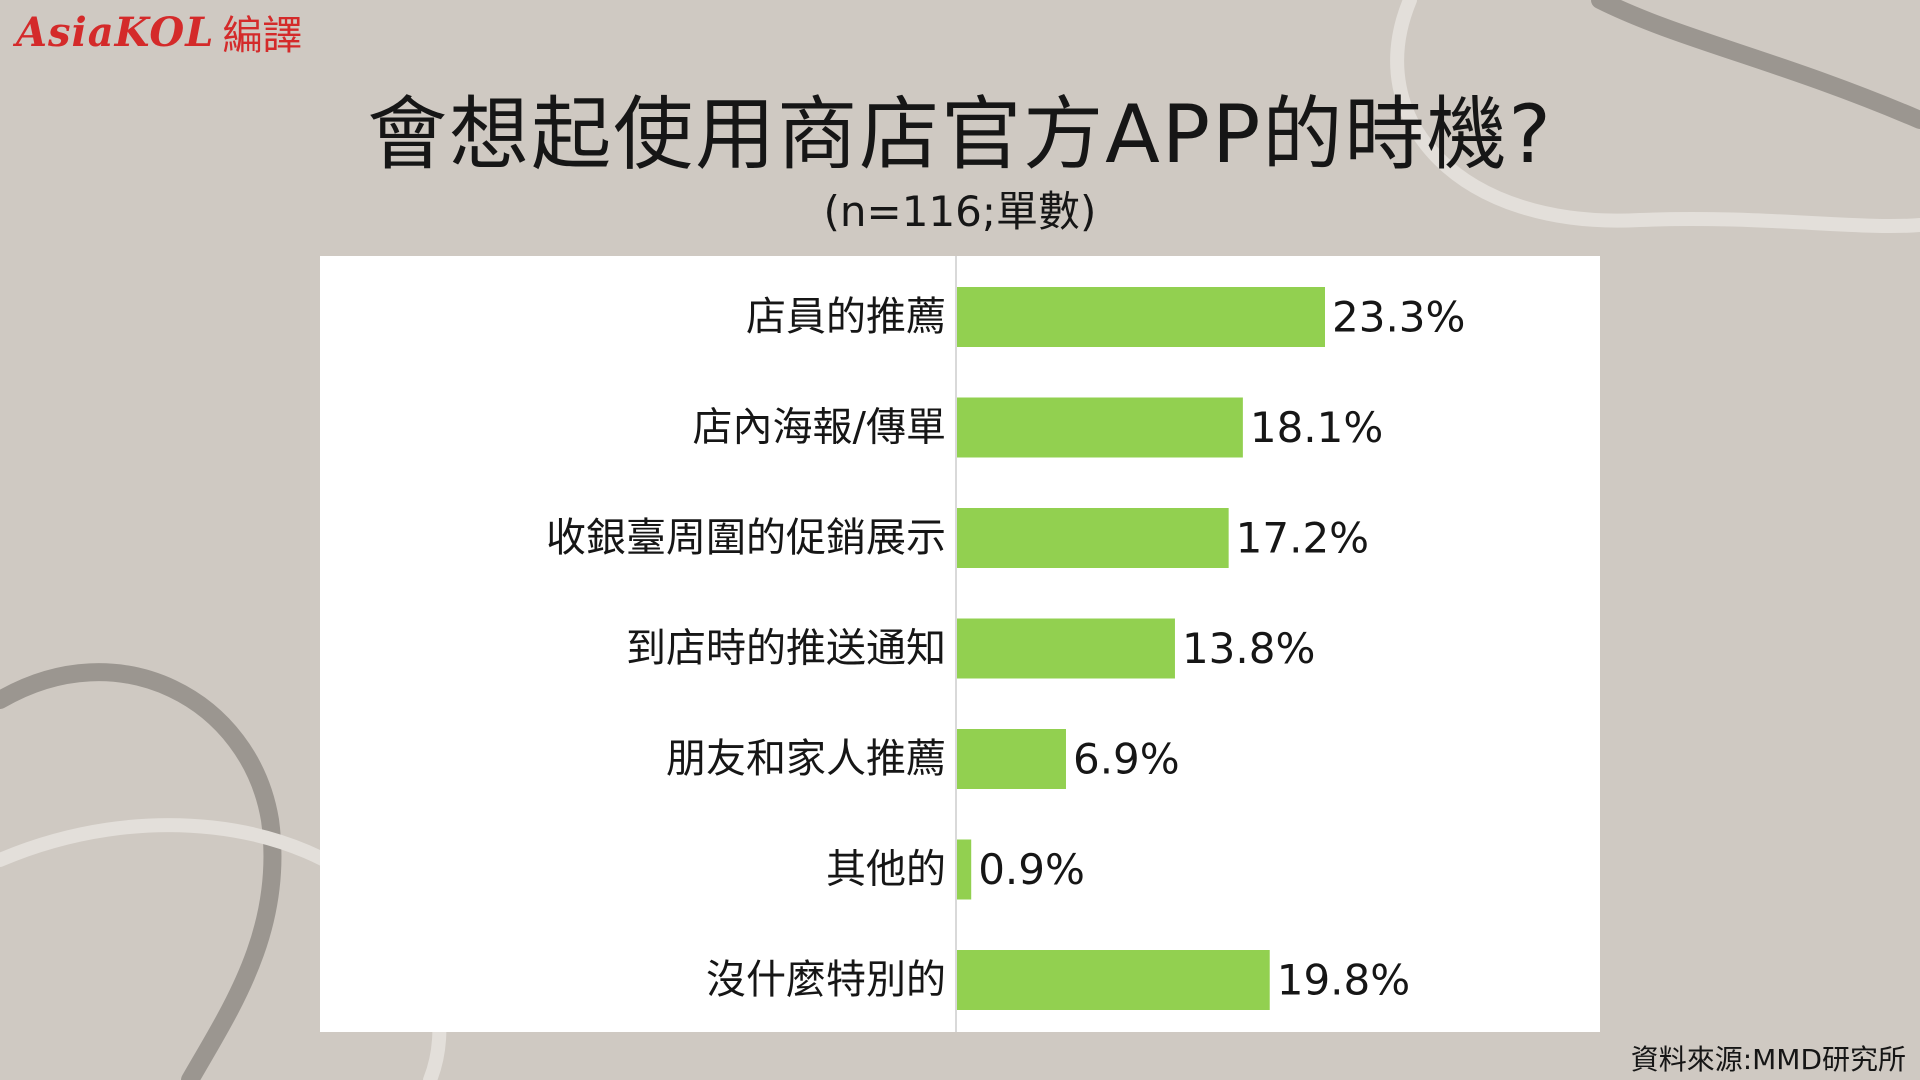 Image resolution: width=1920 pixels, height=1080 pixels. Describe the element at coordinates (115, 32) in the screenshot. I see `logo-brand-text: AsiaKOL` at that location.